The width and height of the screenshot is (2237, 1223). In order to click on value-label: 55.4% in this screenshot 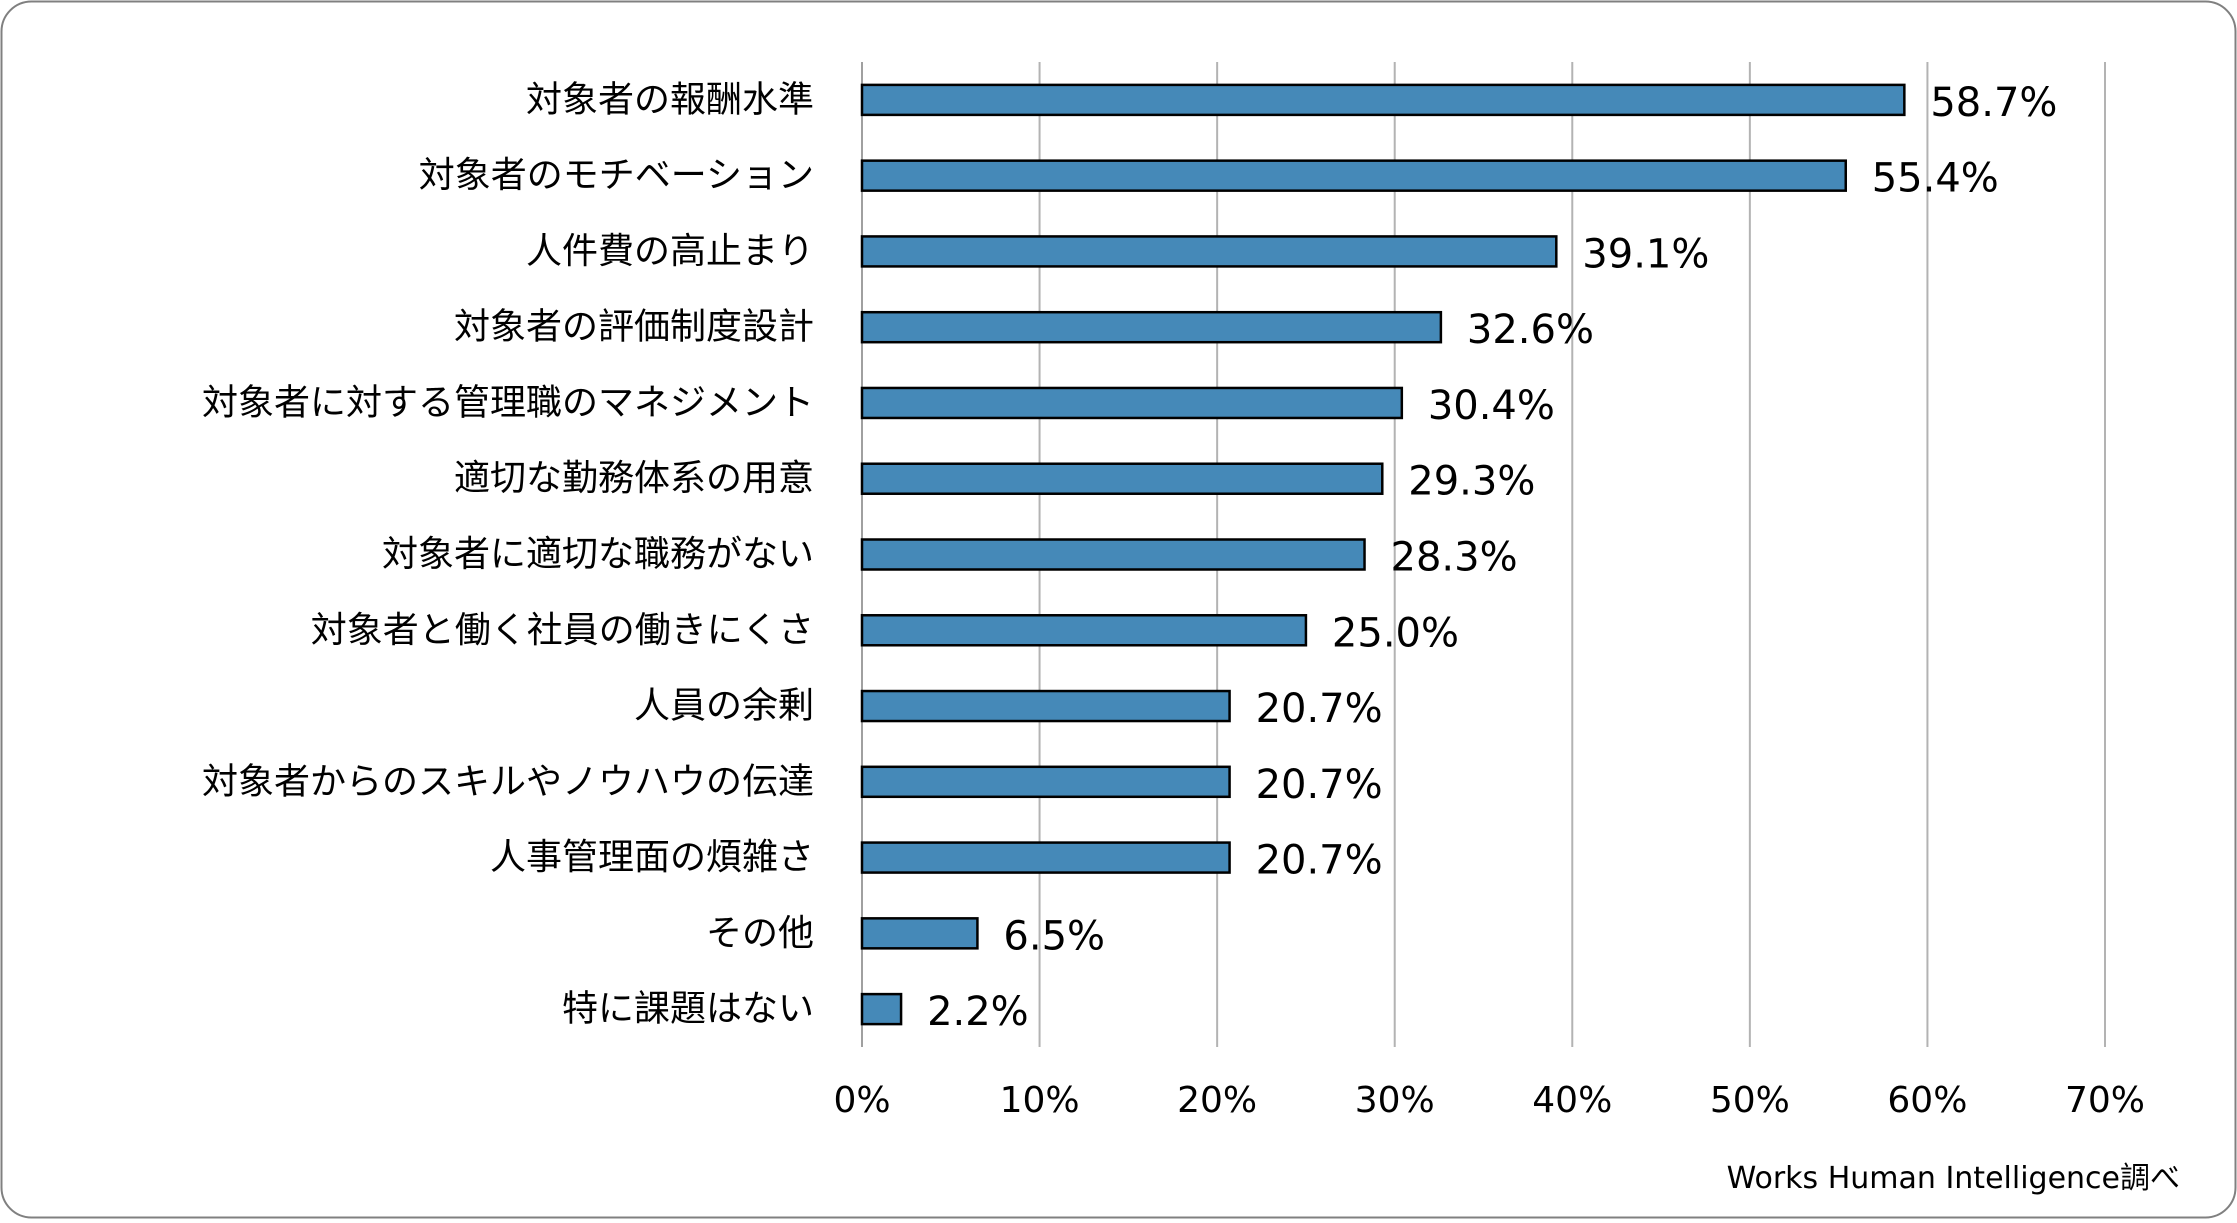, I will do `click(1935, 179)`.